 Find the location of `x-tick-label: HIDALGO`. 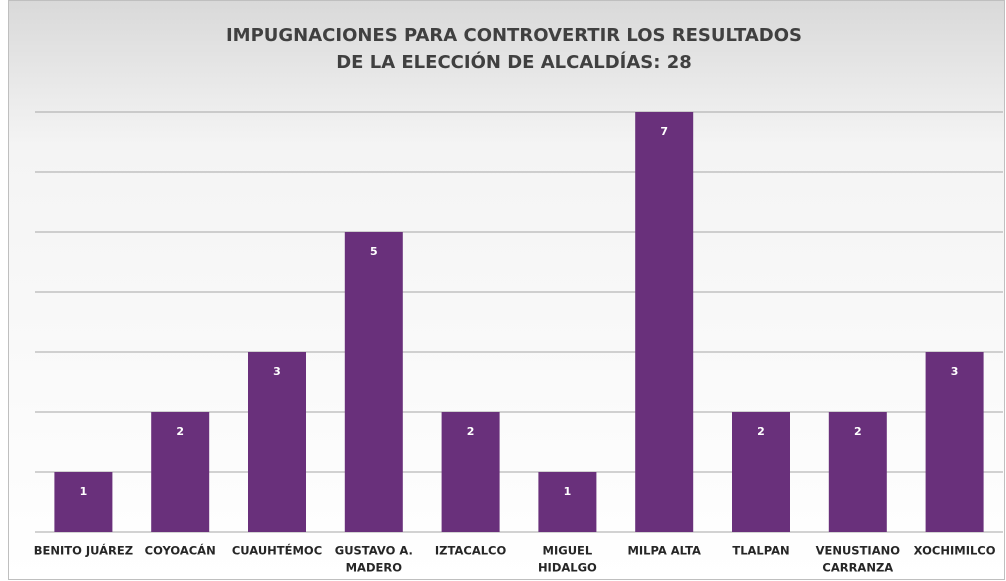

x-tick-label: HIDALGO is located at coordinates (567, 568).